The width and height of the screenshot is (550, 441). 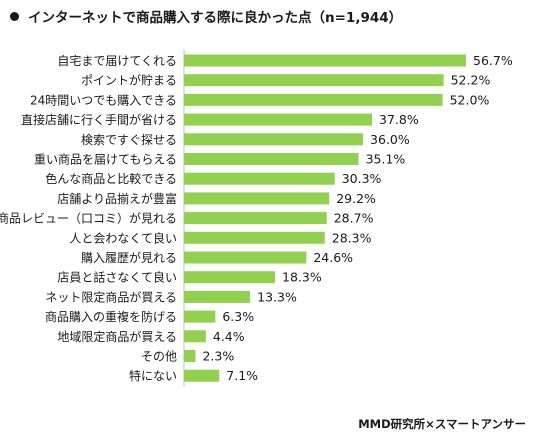 I want to click on category-label: 商品レビュー（口コミ）が見れる, so click(x=88, y=218).